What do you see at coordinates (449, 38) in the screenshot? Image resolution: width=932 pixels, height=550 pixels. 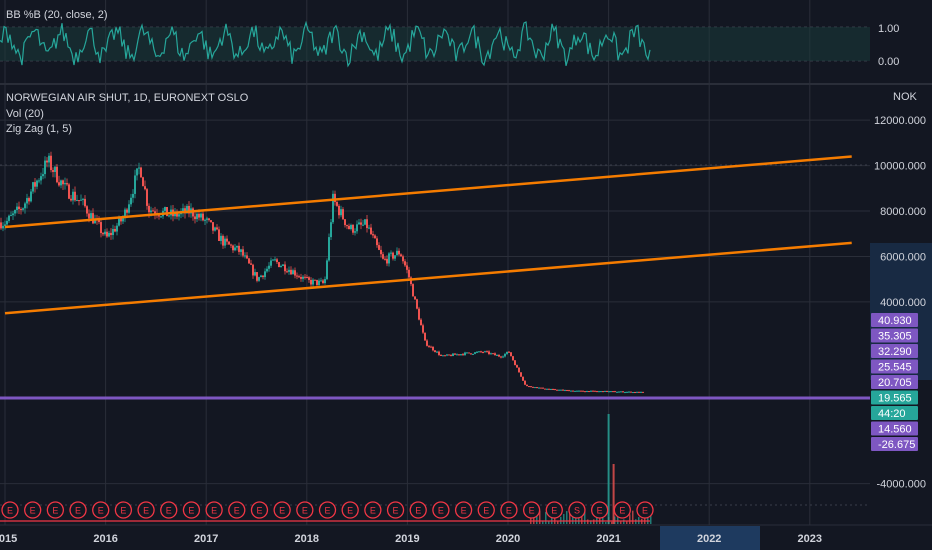 I see `bb-panel: BB %B (20, close, 2) 1.00 0.00` at bounding box center [449, 38].